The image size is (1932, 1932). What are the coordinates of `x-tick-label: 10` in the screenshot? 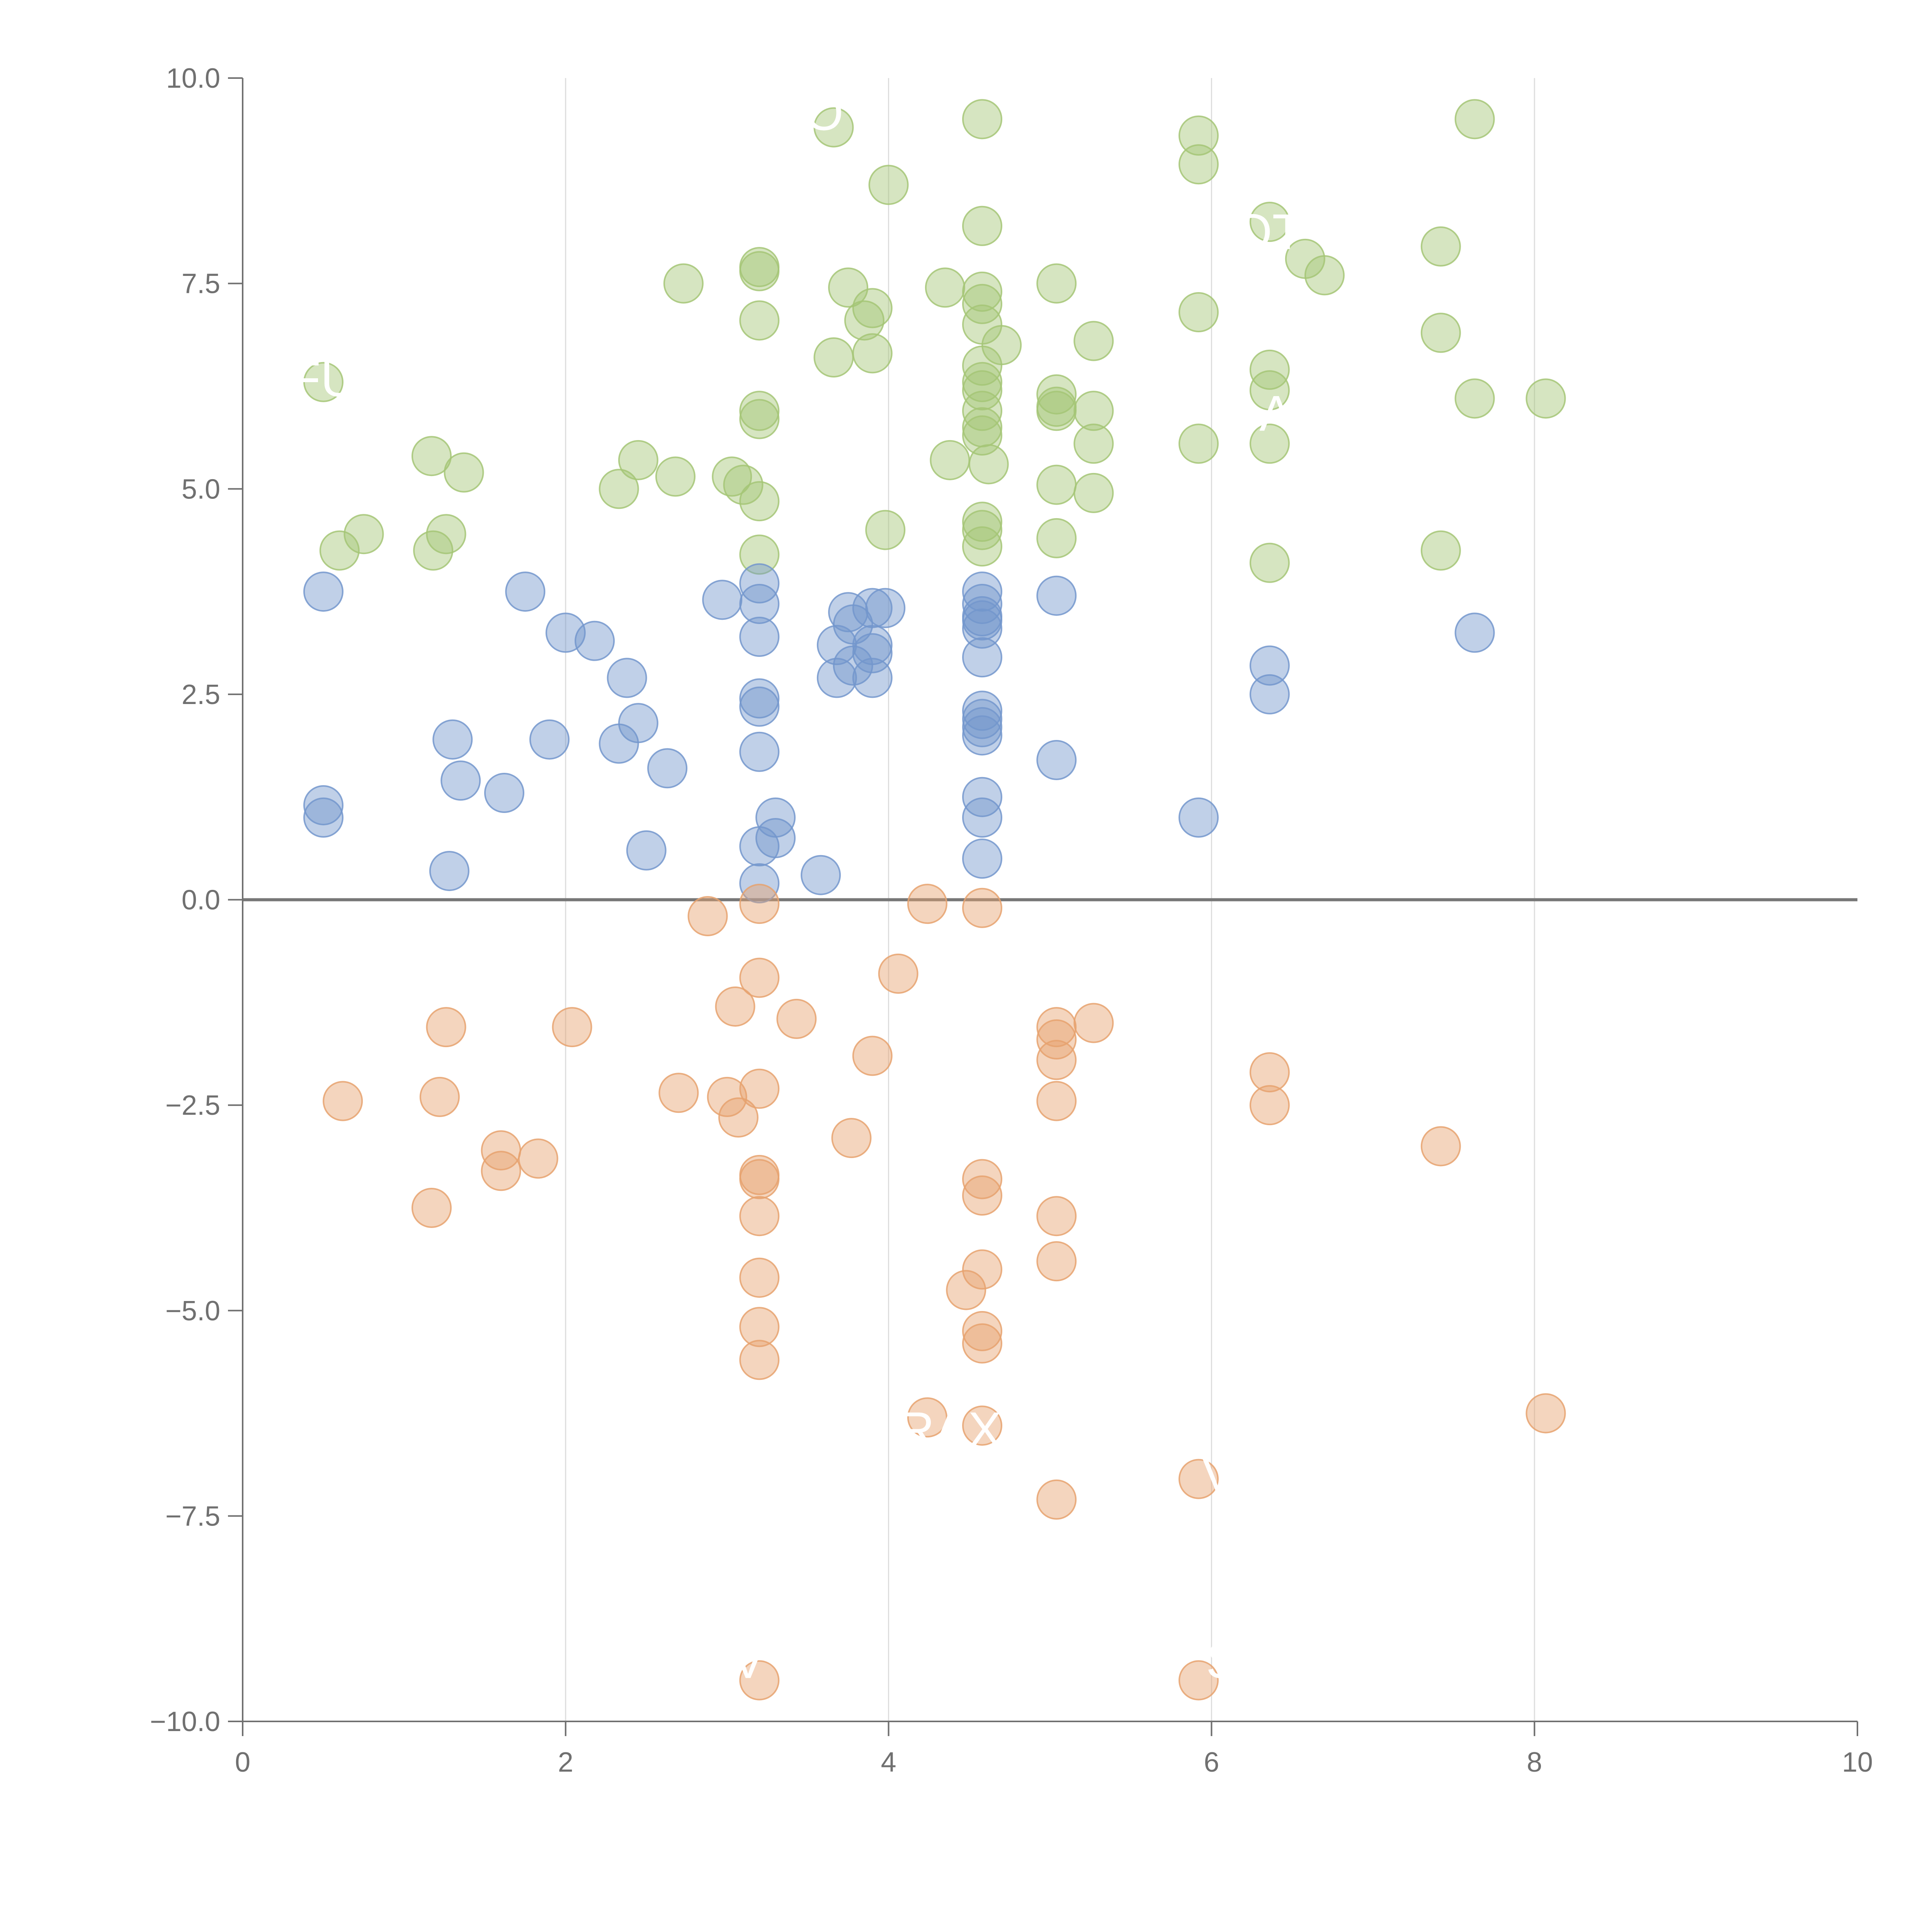 It's located at (1857, 1763).